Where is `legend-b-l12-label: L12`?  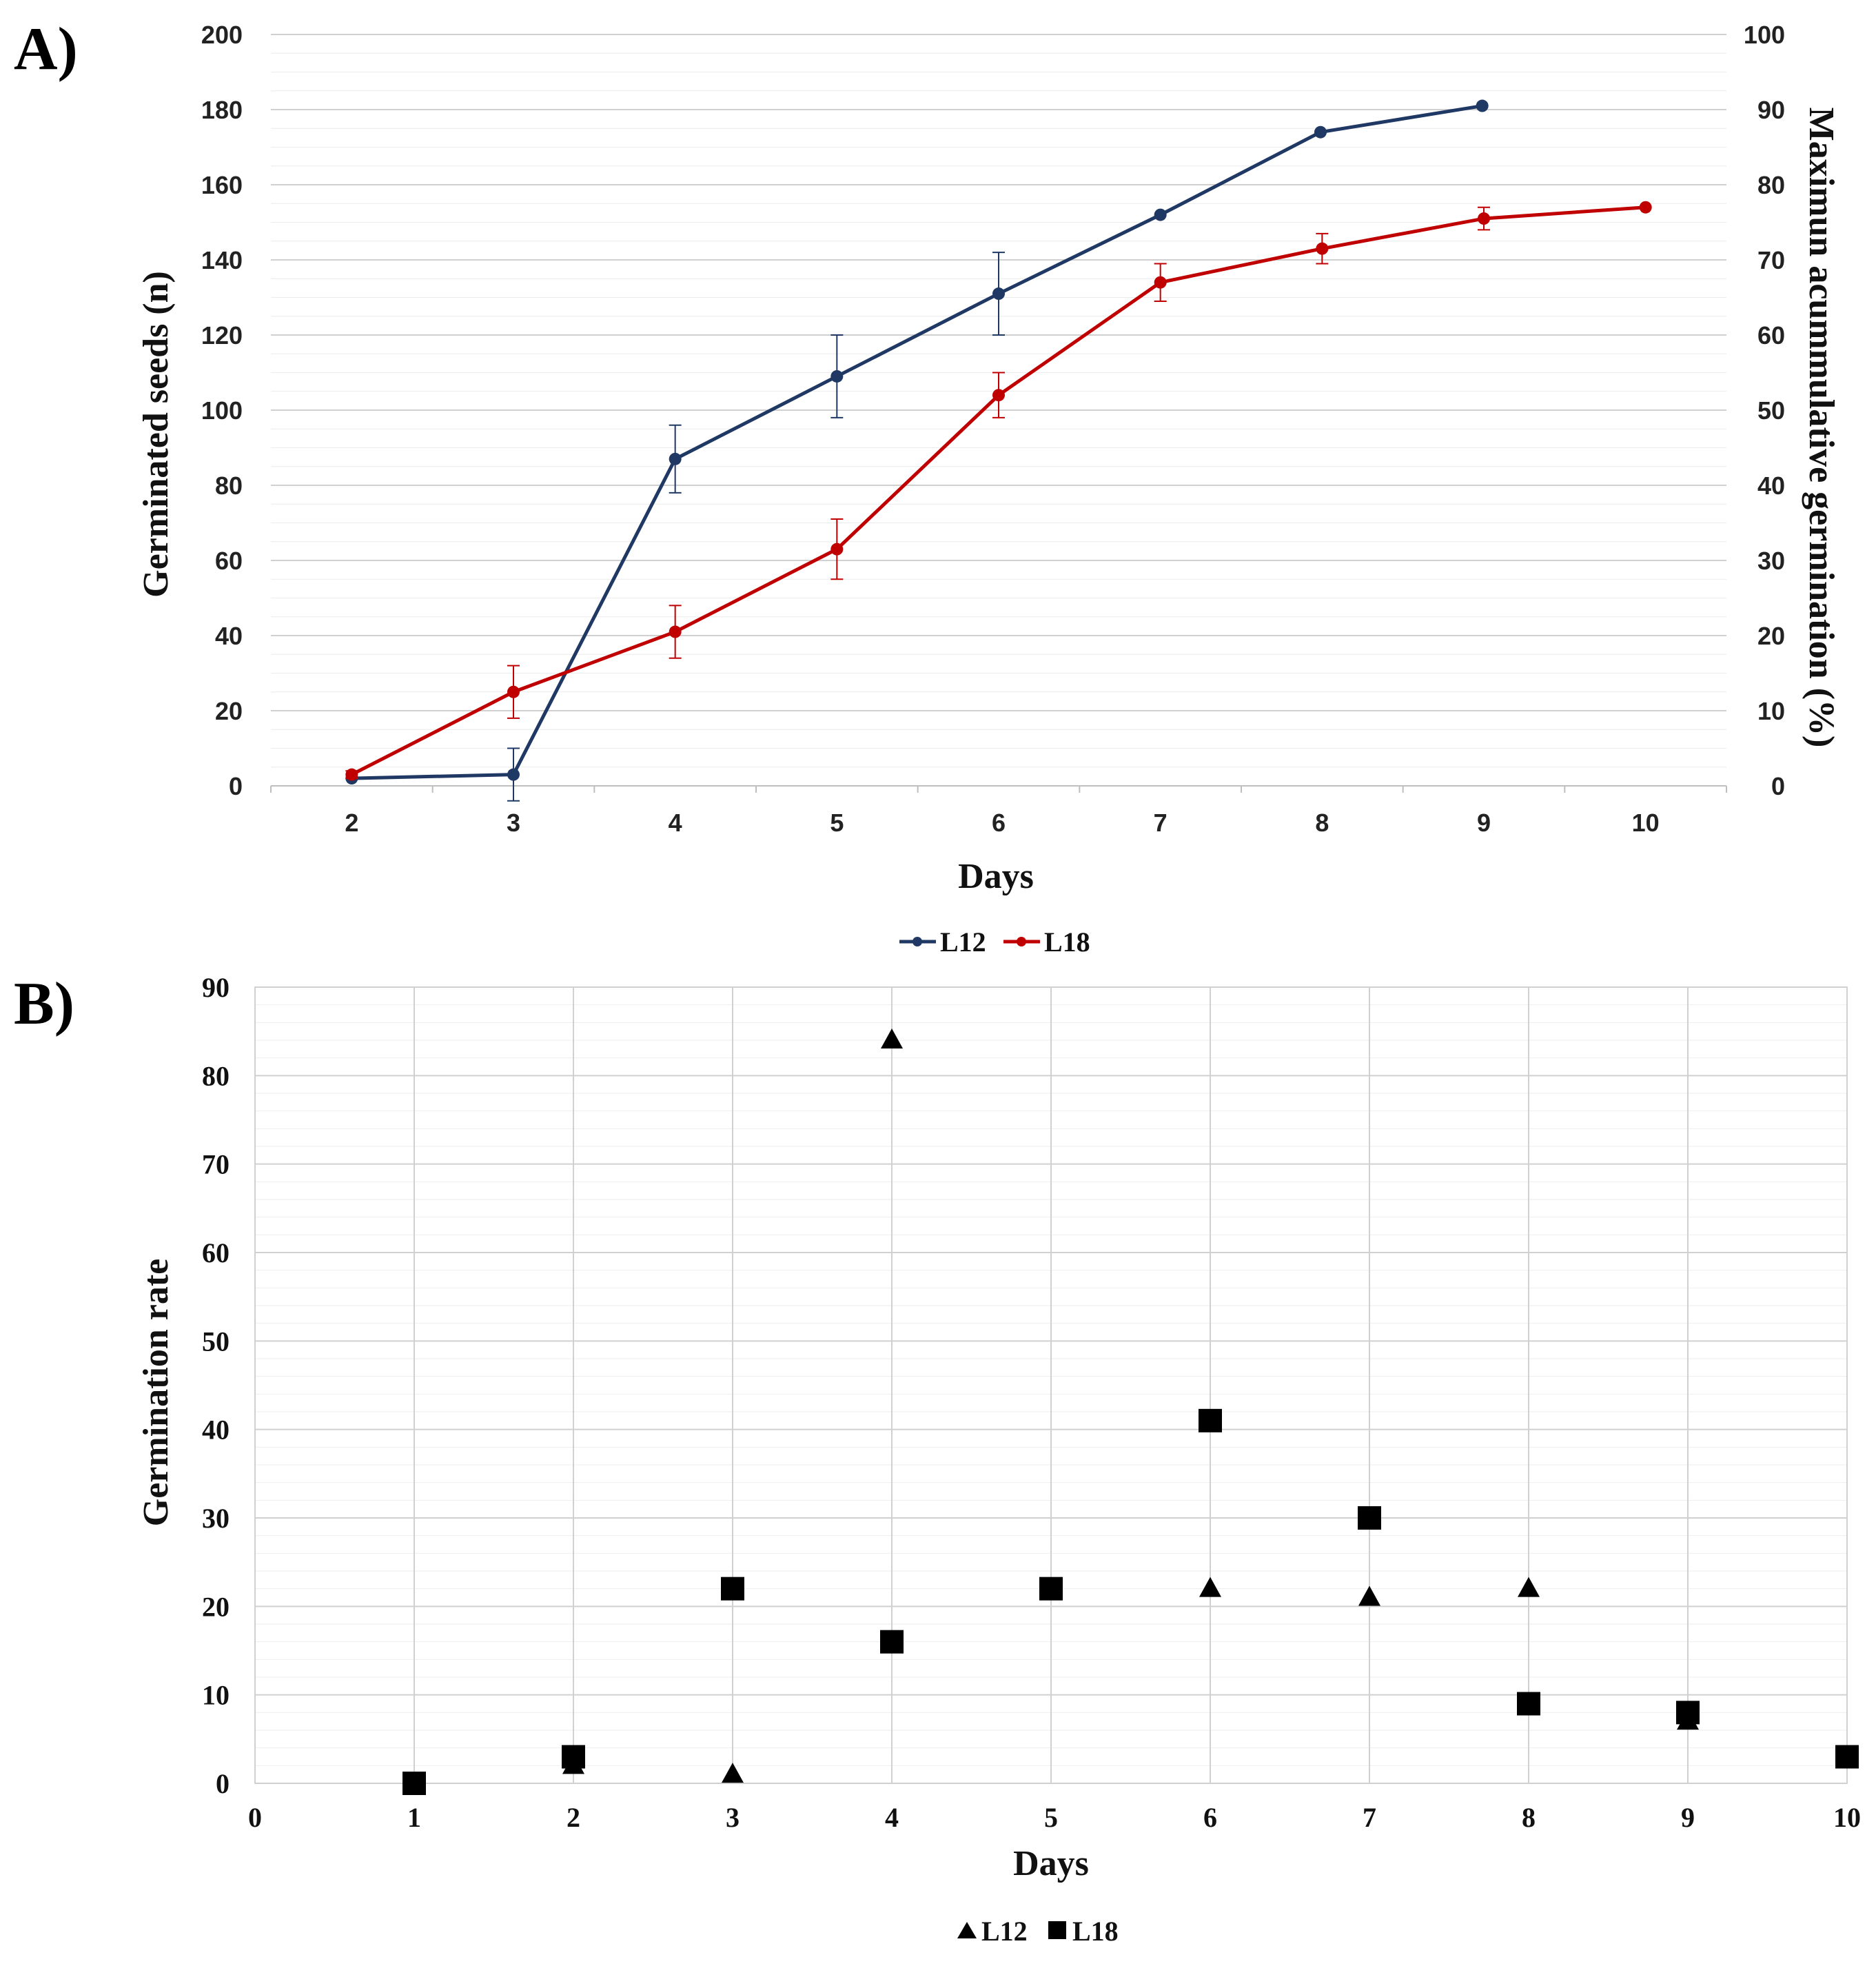
legend-b-l12-label: L12 is located at coordinates (1004, 1931).